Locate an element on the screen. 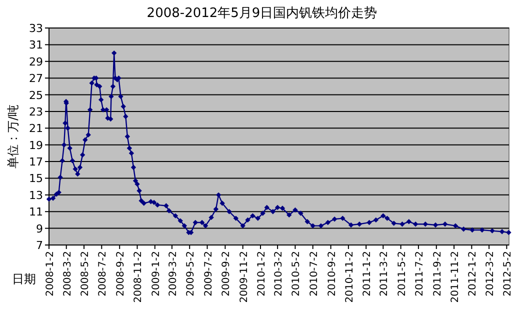  x-tick-label: 2012-1-2 is located at coordinates (473, 273).